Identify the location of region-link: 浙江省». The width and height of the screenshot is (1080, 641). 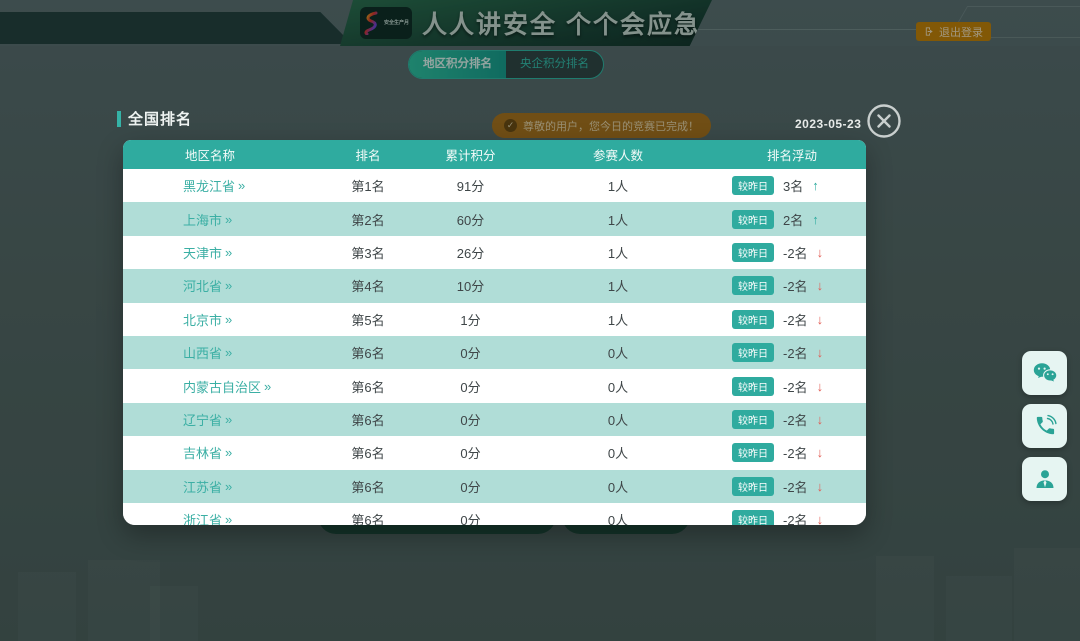
(218, 517).